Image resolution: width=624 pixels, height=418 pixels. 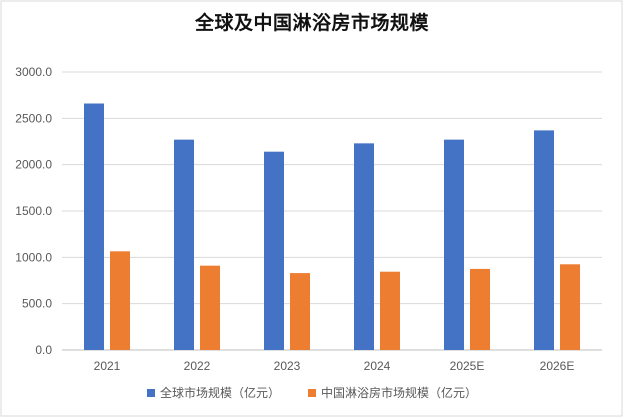 I want to click on x-tick-label: 2021, so click(x=107, y=366).